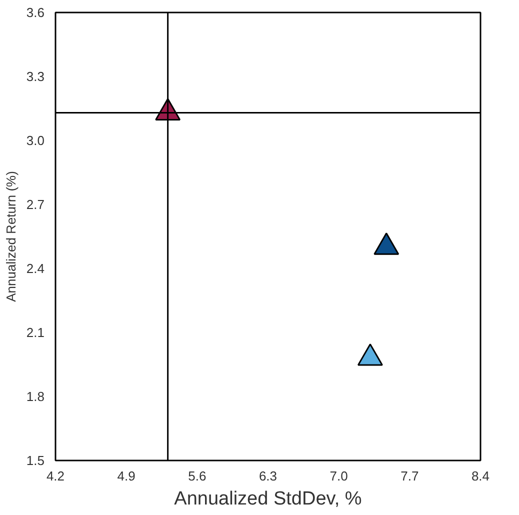 The height and width of the screenshot is (515, 519). What do you see at coordinates (126, 476) in the screenshot?
I see `x-tick-label: 4.9` at bounding box center [126, 476].